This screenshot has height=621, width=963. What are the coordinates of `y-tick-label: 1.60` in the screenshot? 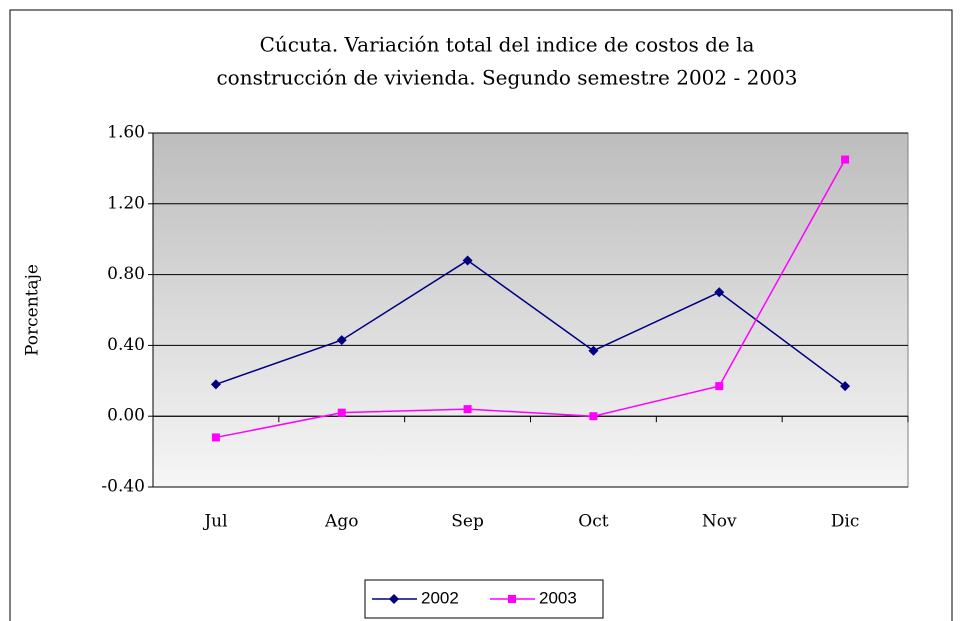 It's located at (126, 133).